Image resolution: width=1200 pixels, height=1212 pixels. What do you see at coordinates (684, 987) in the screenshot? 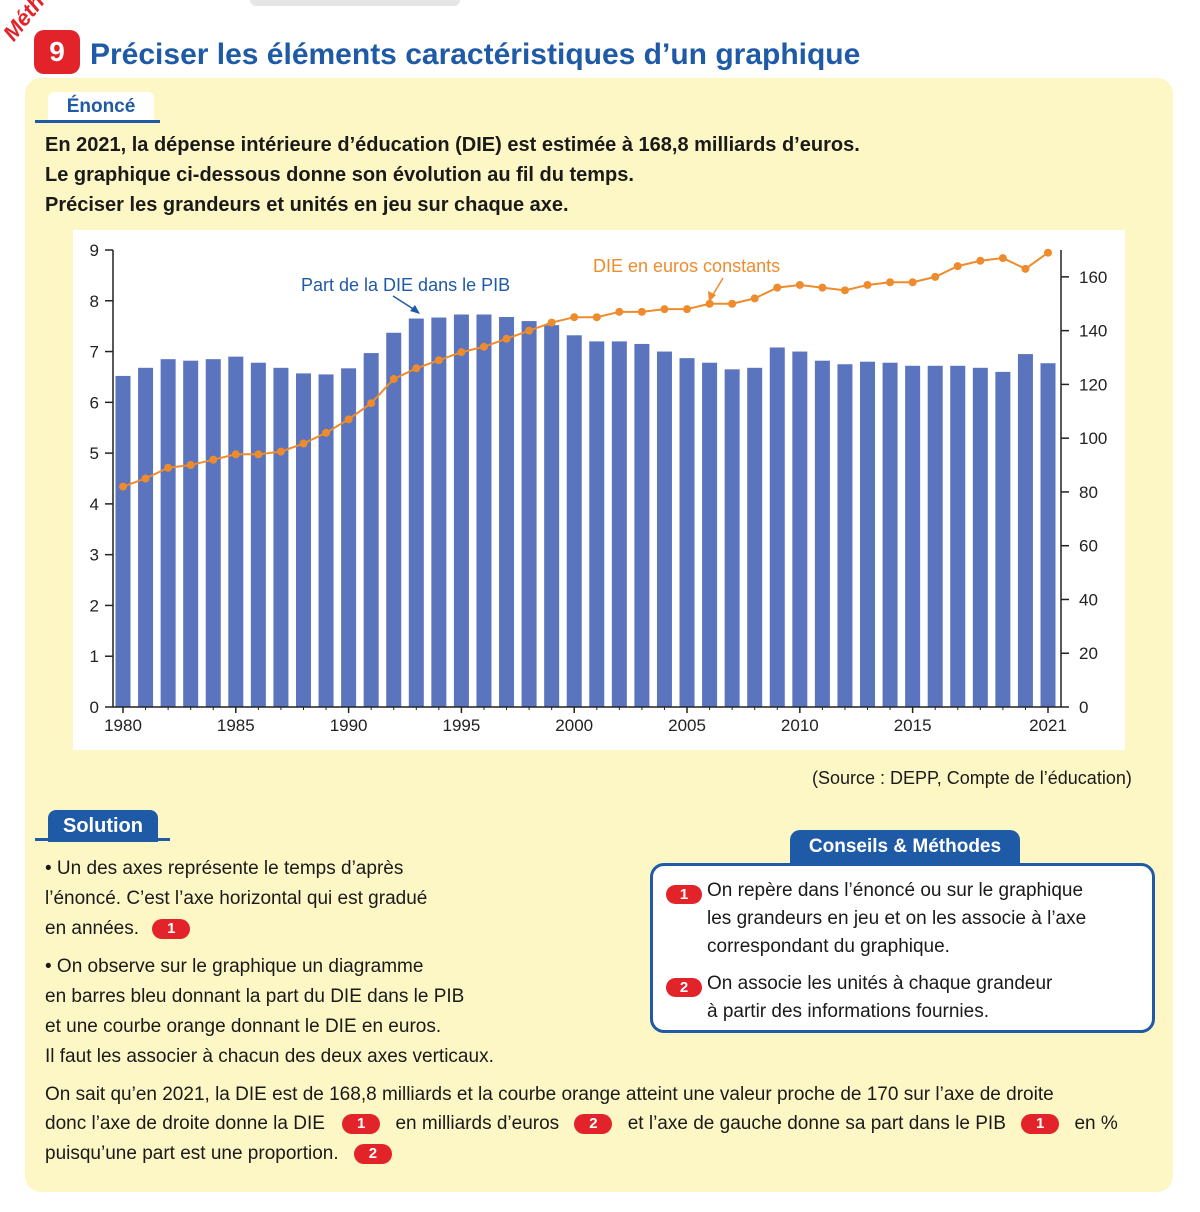
I see `conseil-marker-2: 2` at bounding box center [684, 987].